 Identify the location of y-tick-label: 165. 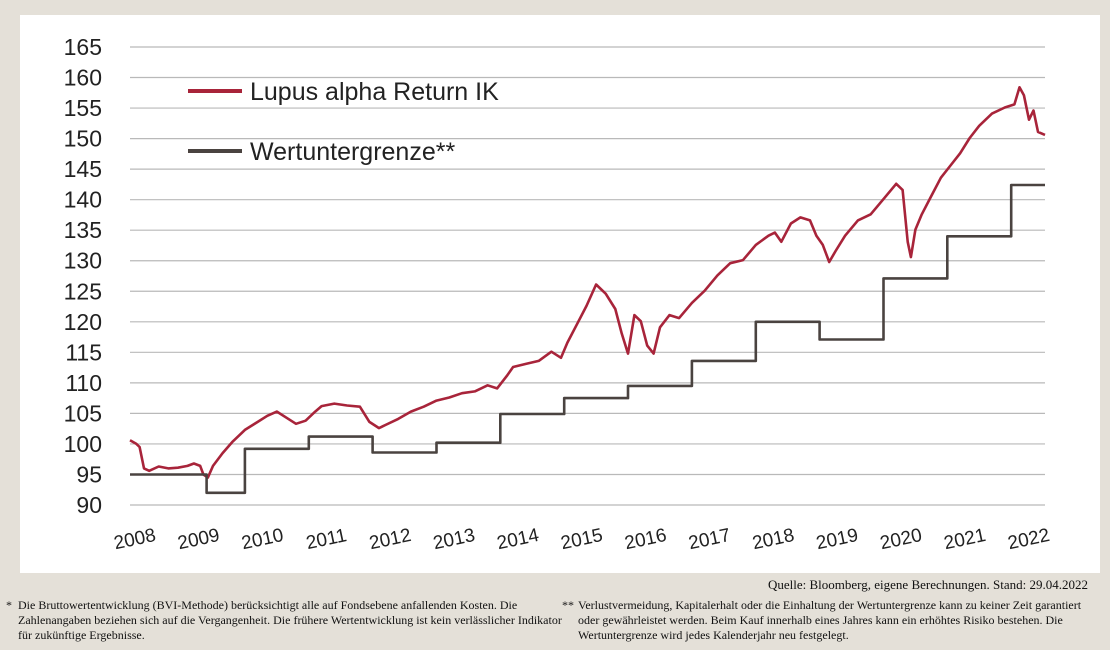
(83, 47).